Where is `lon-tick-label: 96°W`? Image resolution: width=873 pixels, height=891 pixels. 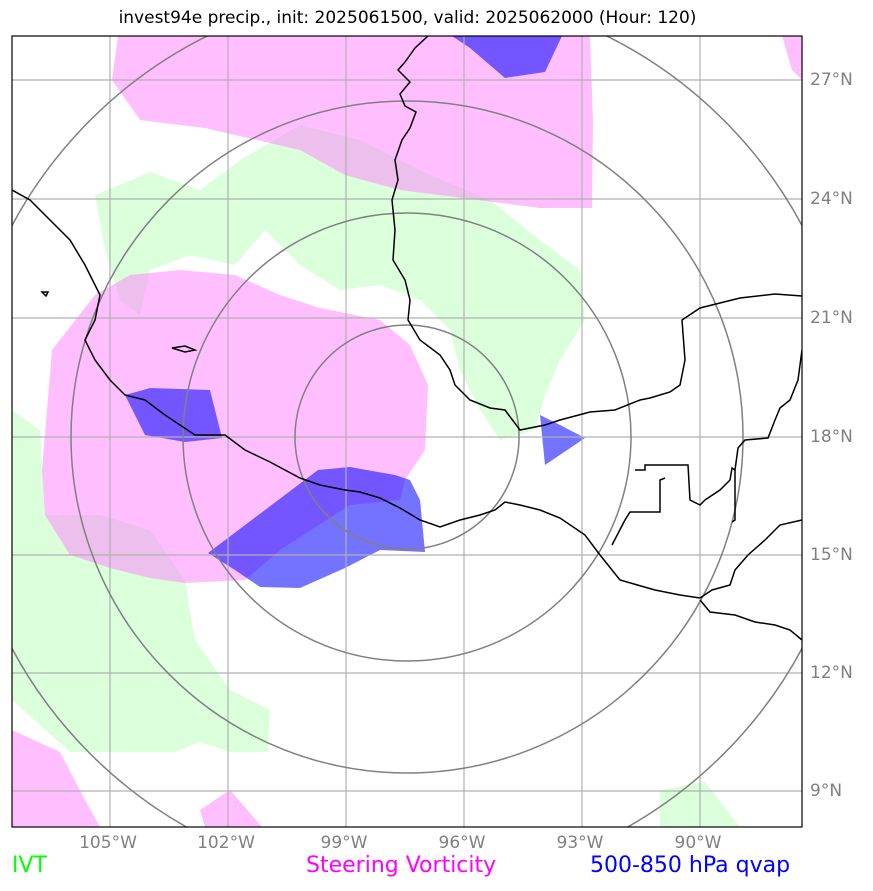 lon-tick-label: 96°W is located at coordinates (462, 843).